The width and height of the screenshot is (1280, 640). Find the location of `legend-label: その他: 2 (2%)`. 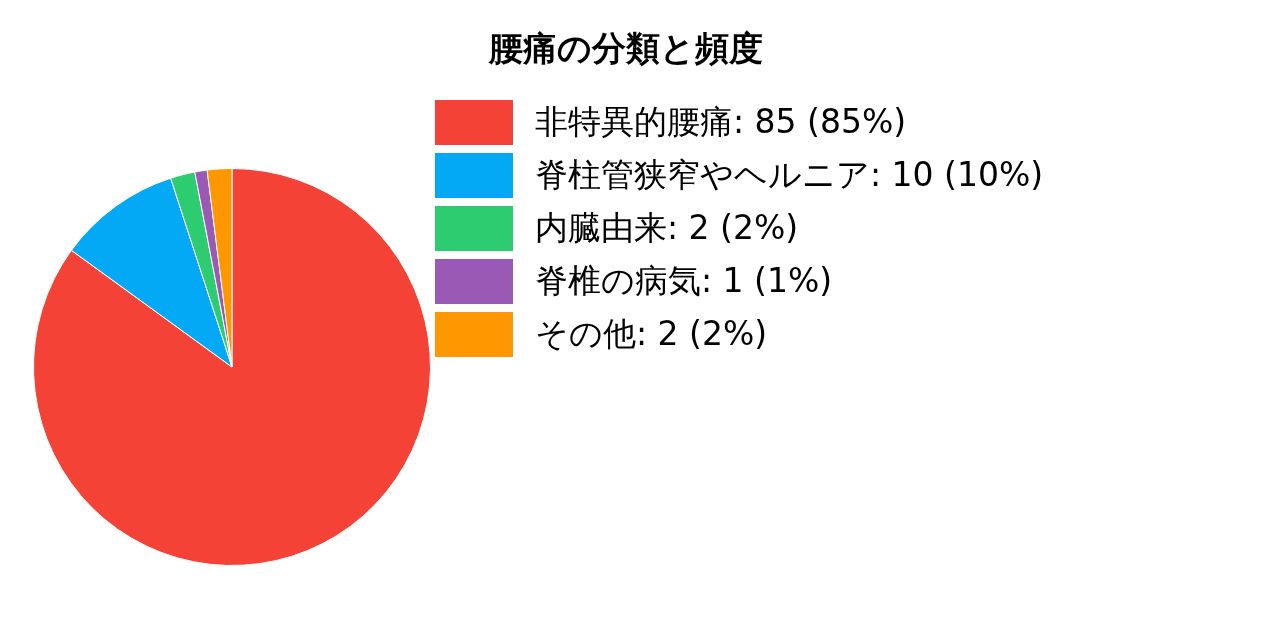

legend-label: その他: 2 (2%) is located at coordinates (651, 334).